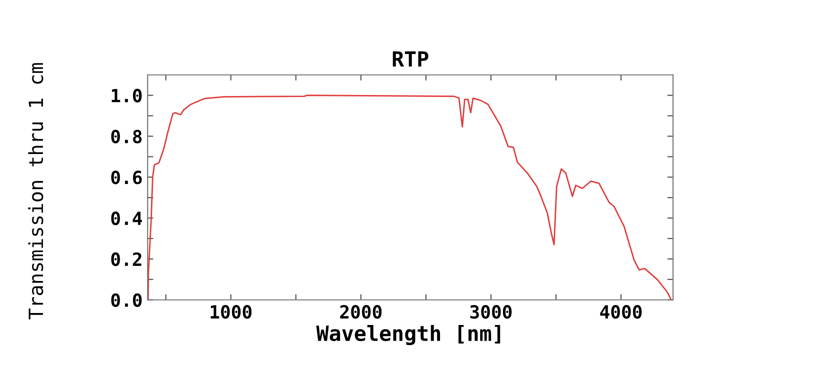  Describe the element at coordinates (126, 259) in the screenshot. I see `y-tick-label: 0.2` at that location.